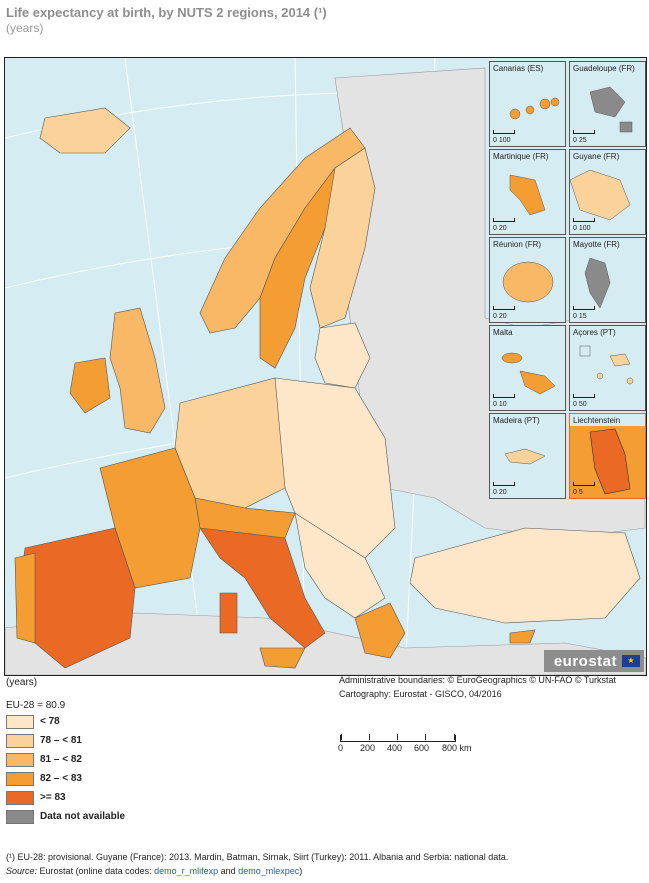  Describe the element at coordinates (53, 797) in the screenshot. I see `legend-label: >= 83` at that location.